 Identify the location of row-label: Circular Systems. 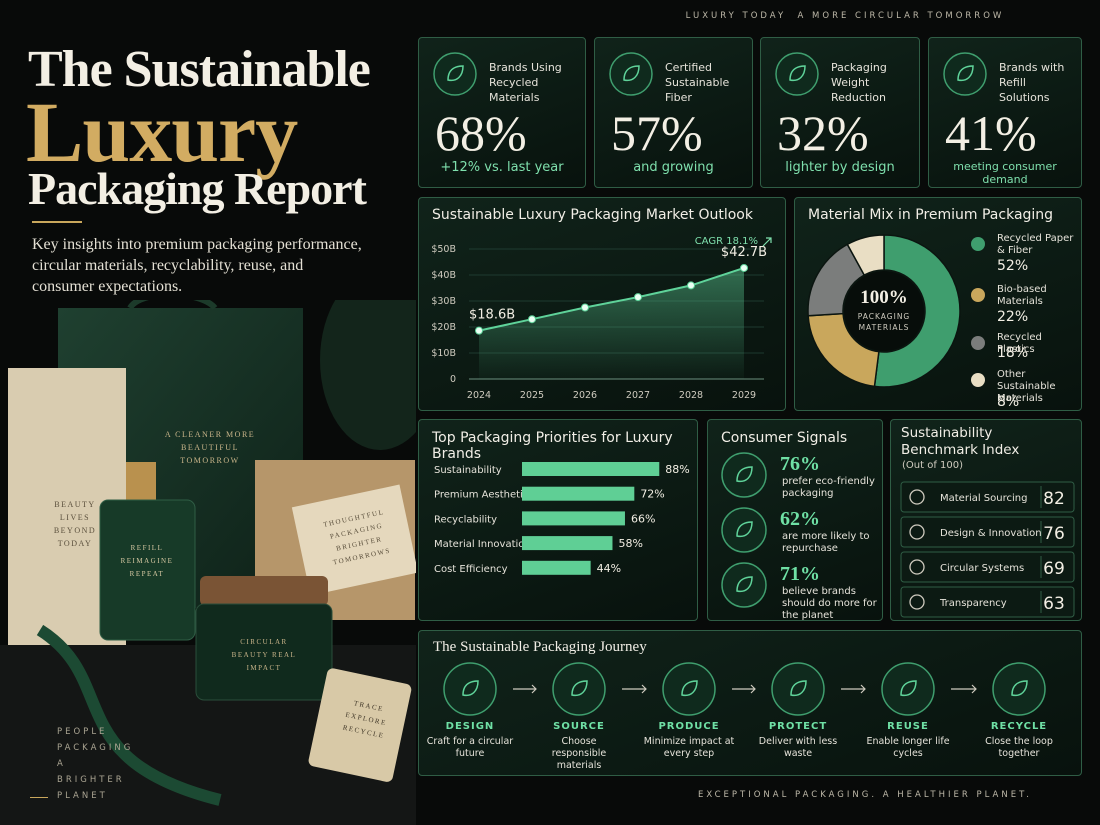
(982, 568).